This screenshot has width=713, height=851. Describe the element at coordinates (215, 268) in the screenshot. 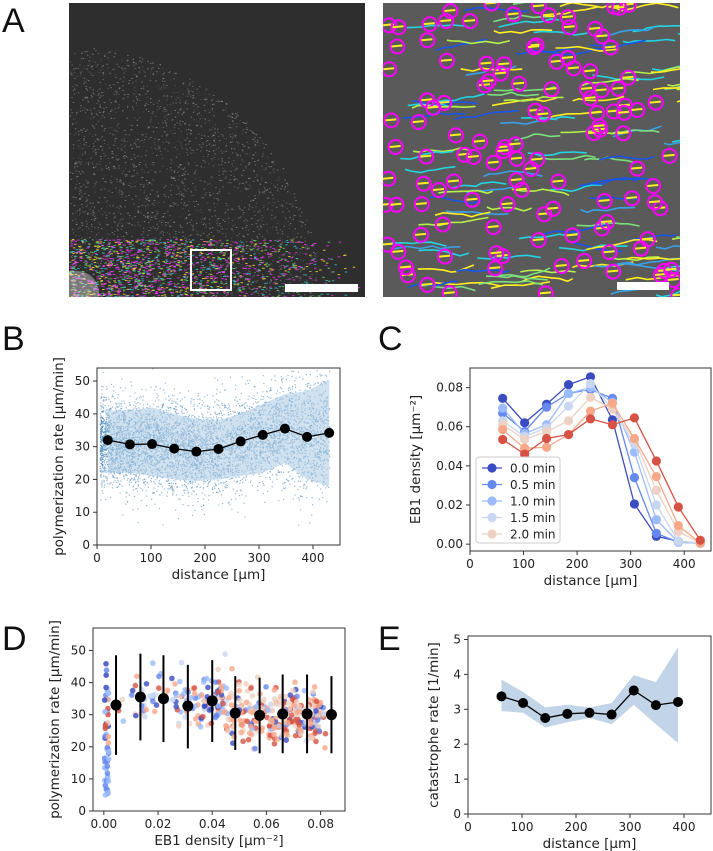

I see `track-overlay` at that location.